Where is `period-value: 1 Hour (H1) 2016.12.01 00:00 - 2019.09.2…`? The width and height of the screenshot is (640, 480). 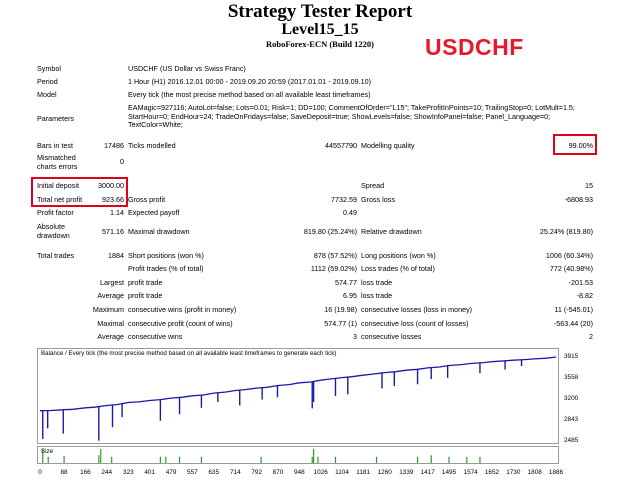 period-value: 1 Hour (H1) 2016.12.01 00:00 - 2019.09.2… is located at coordinates (249, 81).